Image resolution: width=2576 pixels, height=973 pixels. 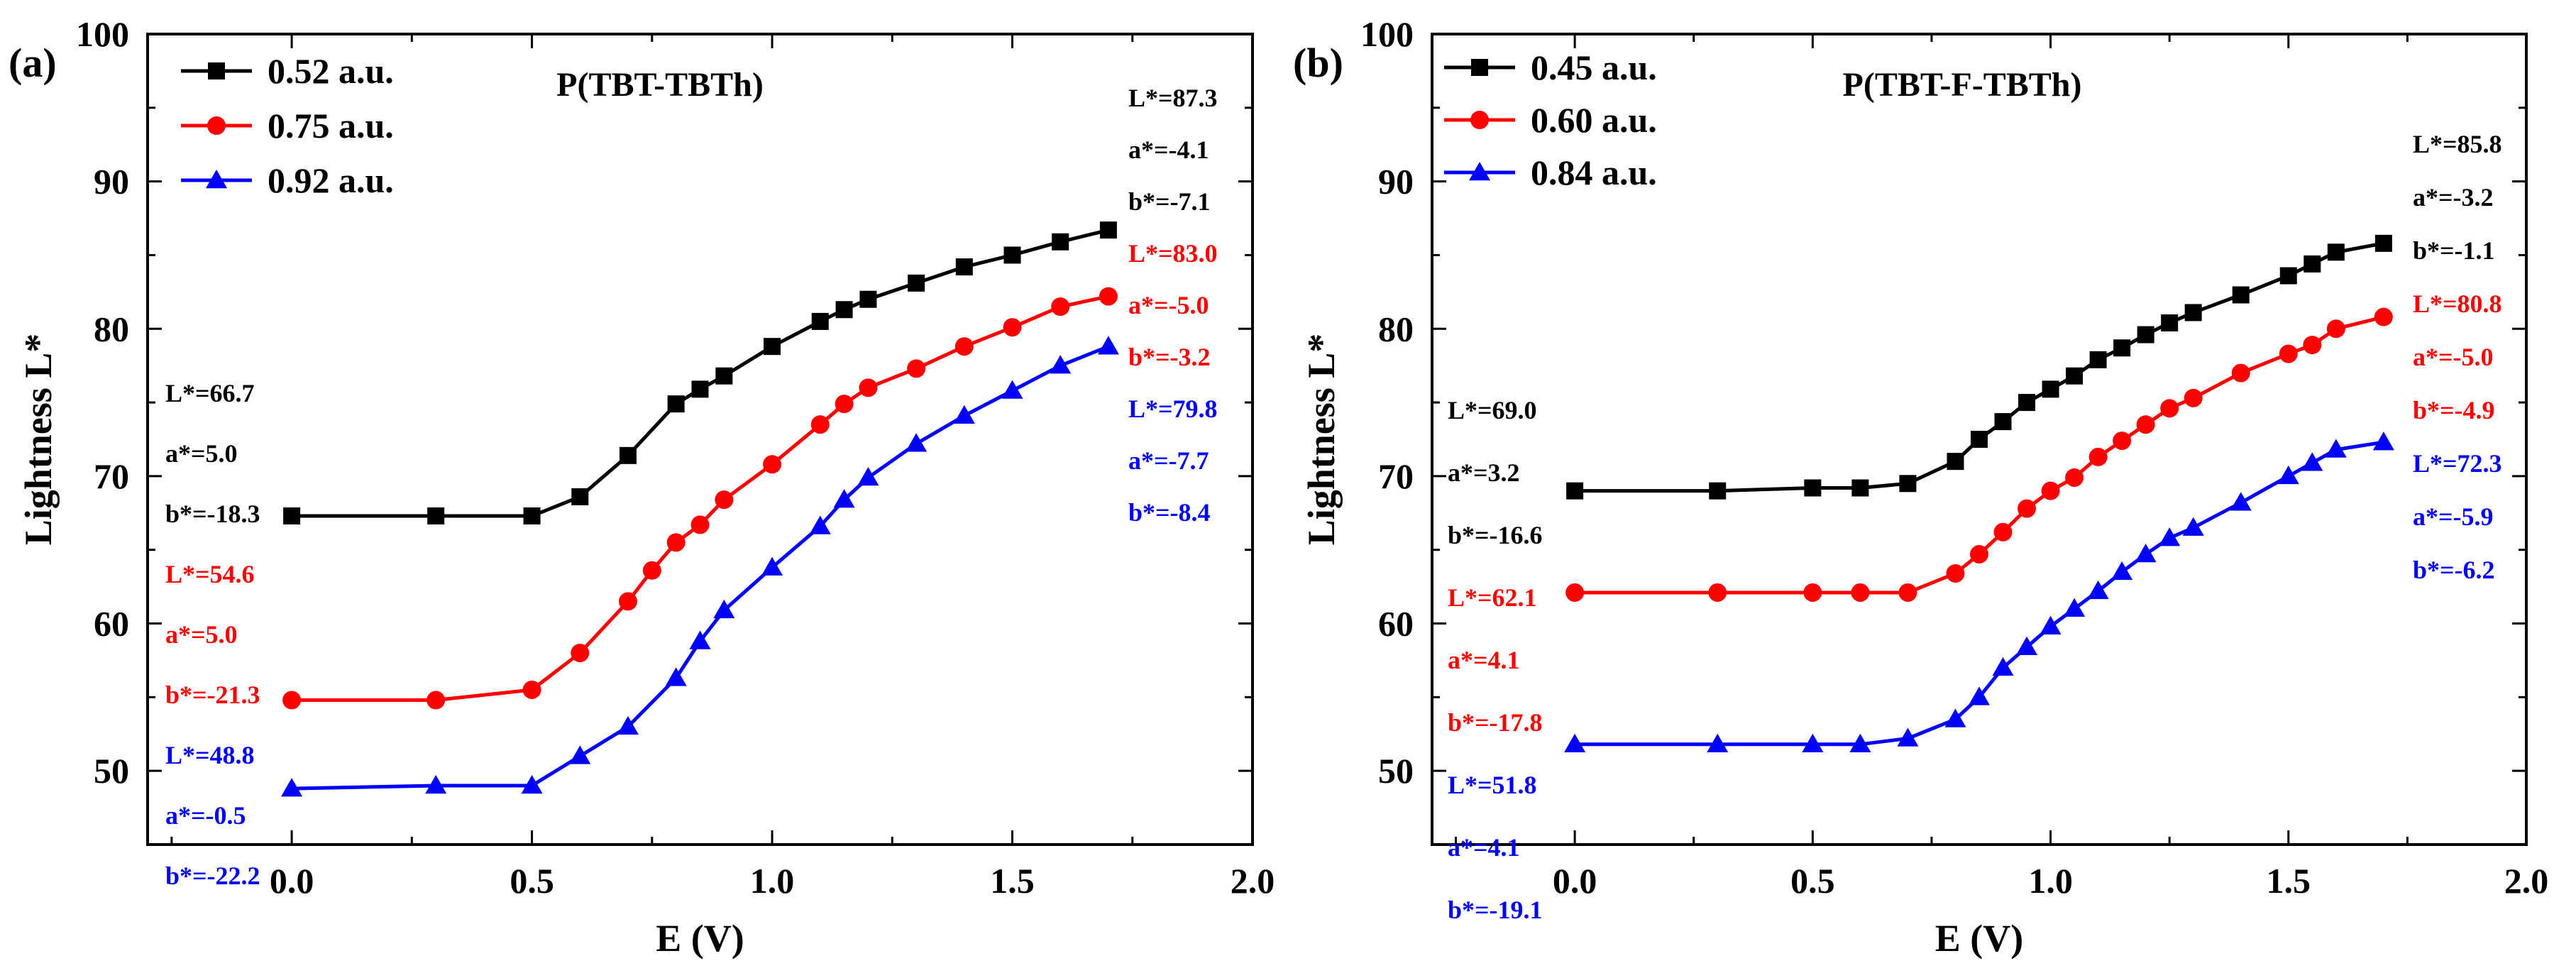 I want to click on annotation-left: L*=48.8, so click(x=210, y=755).